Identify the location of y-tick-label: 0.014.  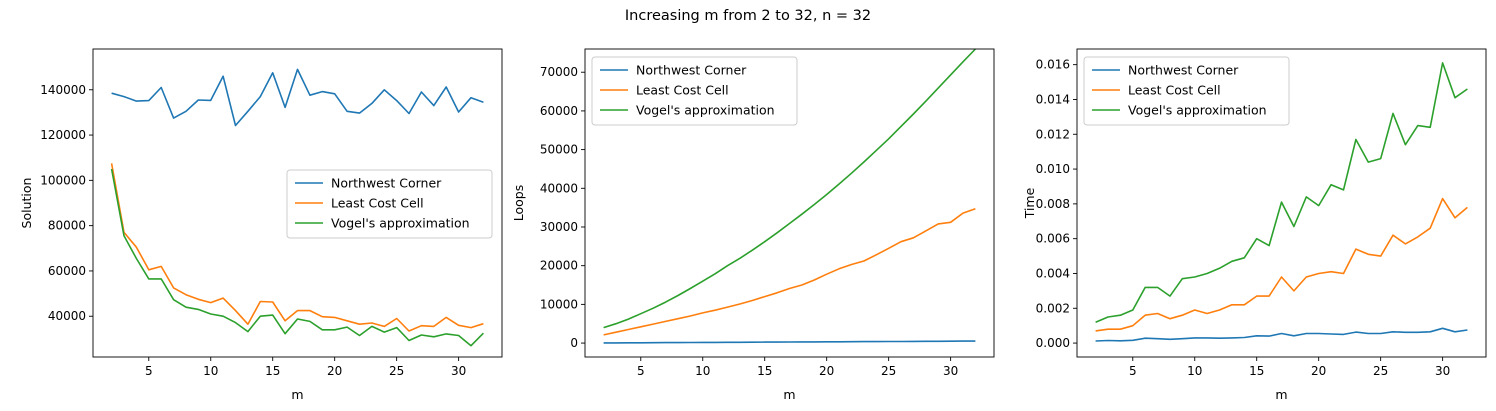
(1053, 99).